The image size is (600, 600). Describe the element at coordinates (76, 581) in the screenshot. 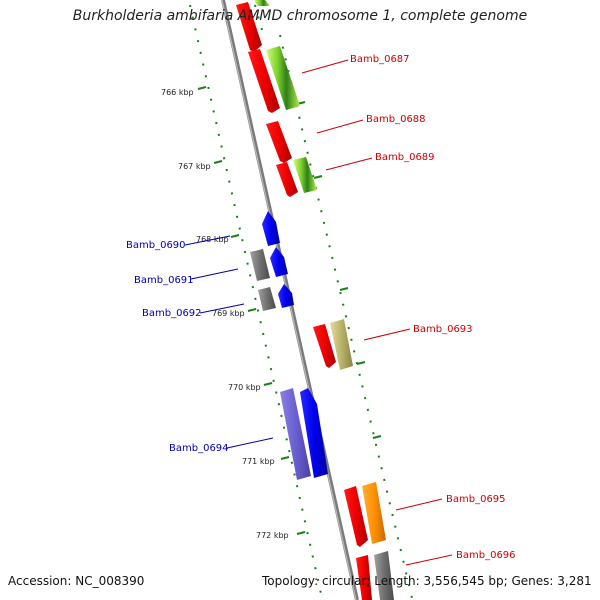

I see `accession-label: Accession: NC_008390` at that location.